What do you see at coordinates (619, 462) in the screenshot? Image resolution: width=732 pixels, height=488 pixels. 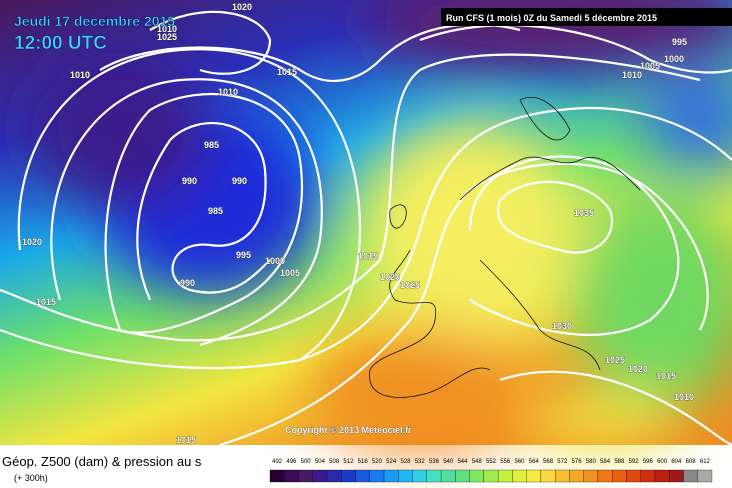 I see `scale-label: 588` at bounding box center [619, 462].